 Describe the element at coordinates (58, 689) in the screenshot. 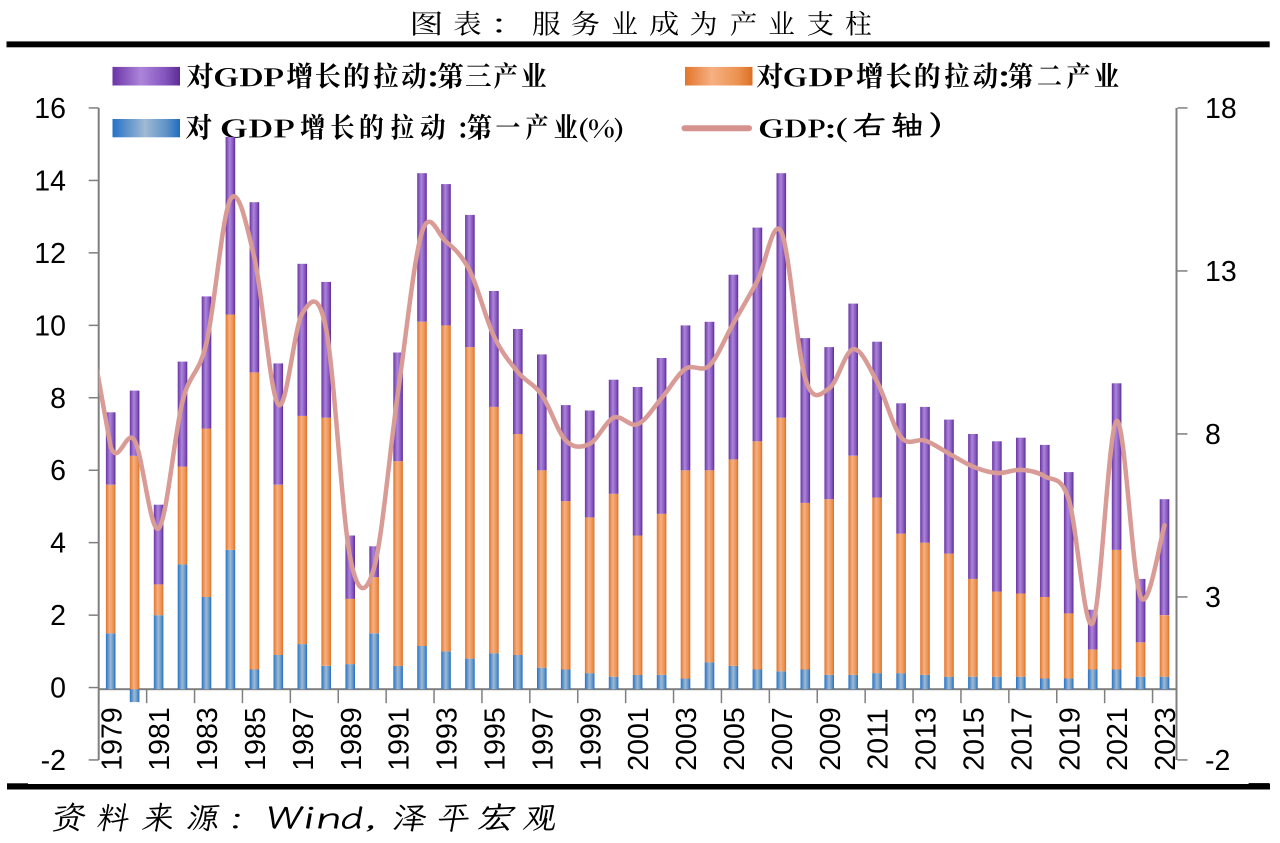

I see `svg-text: 0` at that location.